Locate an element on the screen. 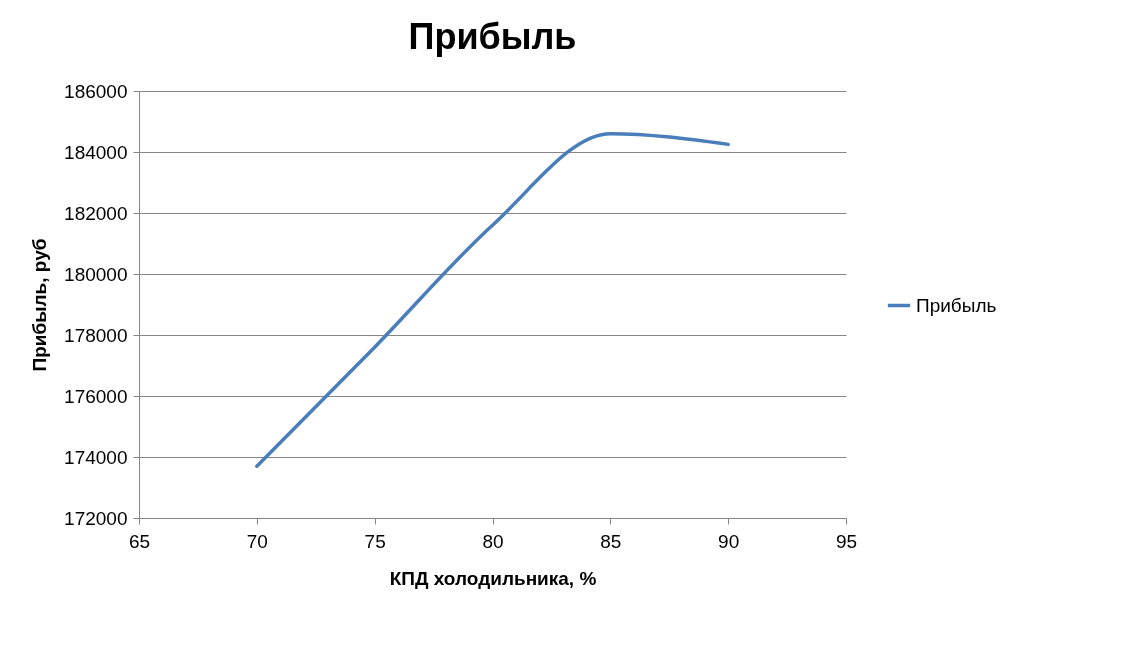 Image resolution: width=1125 pixels, height=671 pixels. x-tick-label: 95 is located at coordinates (846, 541).